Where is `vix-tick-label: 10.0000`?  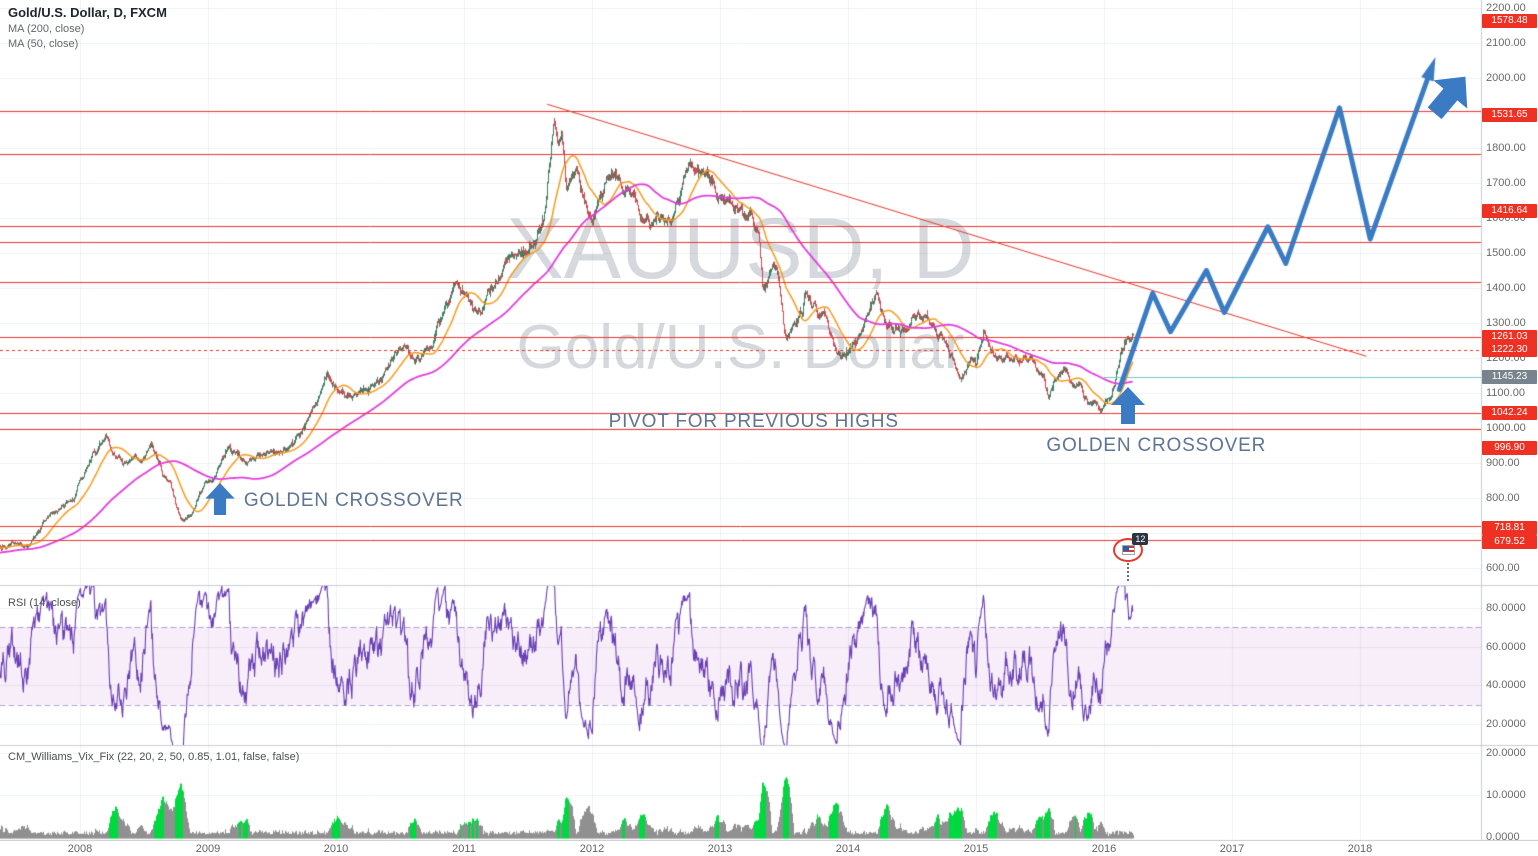 vix-tick-label: 10.0000 is located at coordinates (1506, 795).